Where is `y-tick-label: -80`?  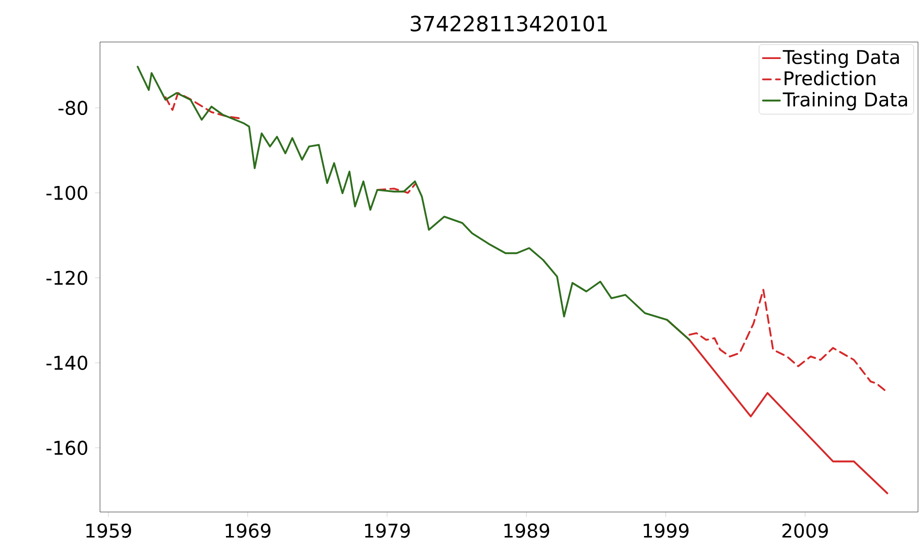 y-tick-label: -80 is located at coordinates (73, 108).